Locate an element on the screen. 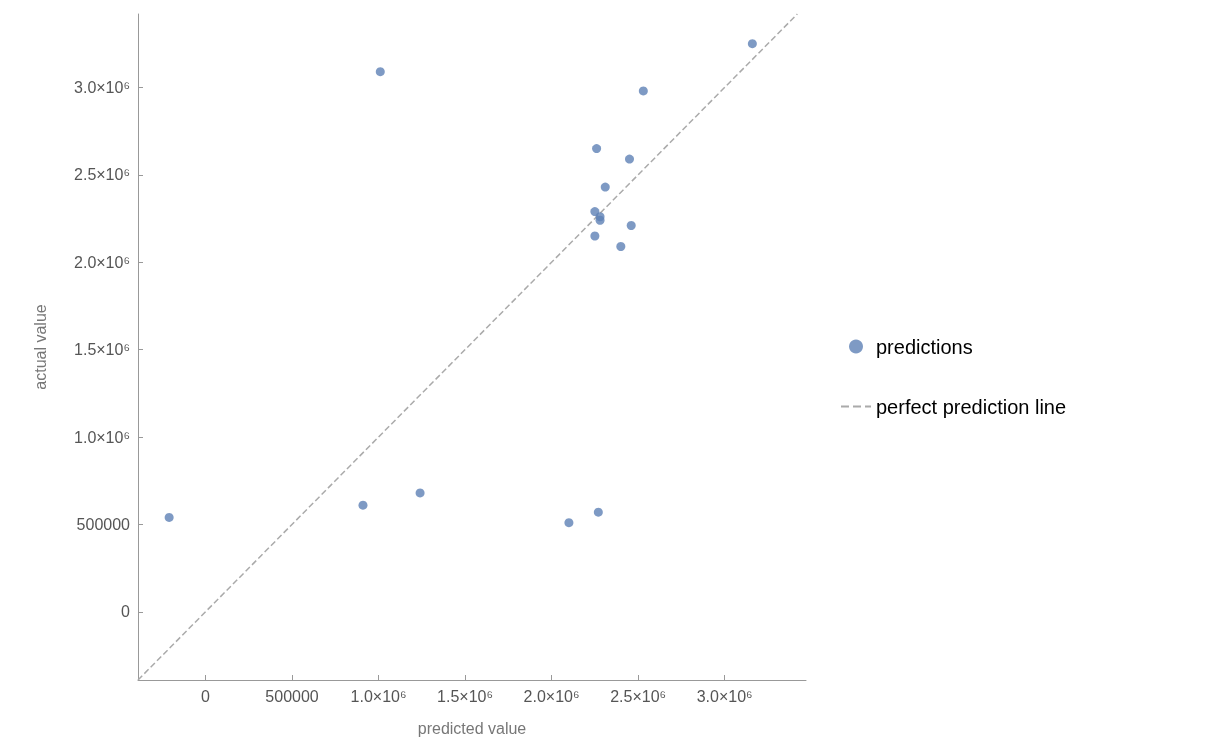 Image resolution: width=1227 pixels, height=753 pixels. y-tick-label: 2.0×10⁶ is located at coordinates (102, 262).